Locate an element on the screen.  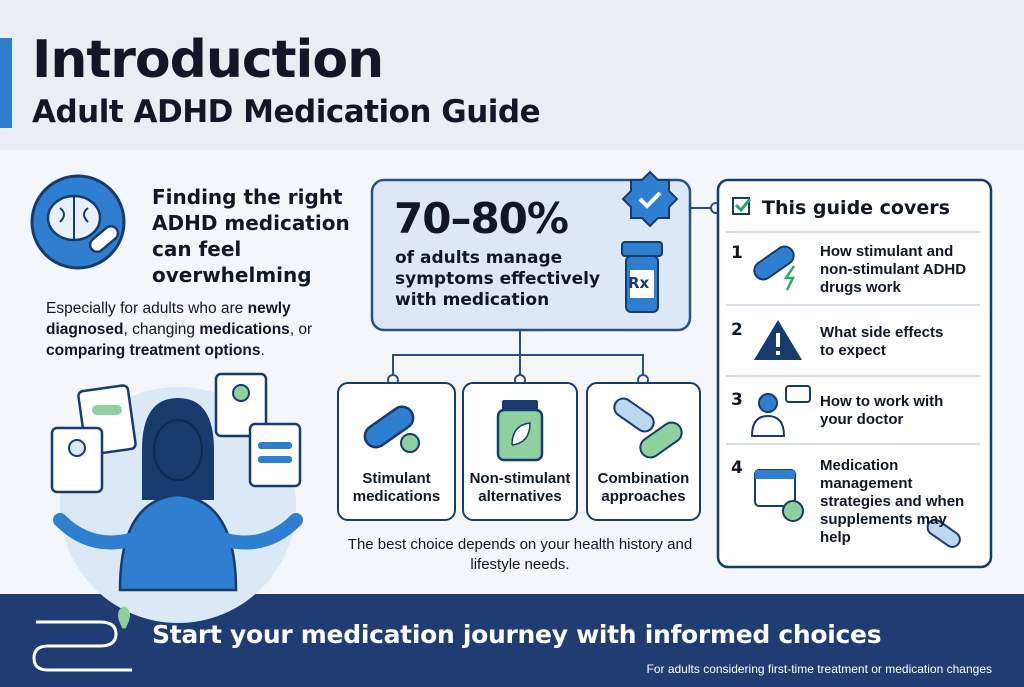
connector-part is located at coordinates (554, 292).